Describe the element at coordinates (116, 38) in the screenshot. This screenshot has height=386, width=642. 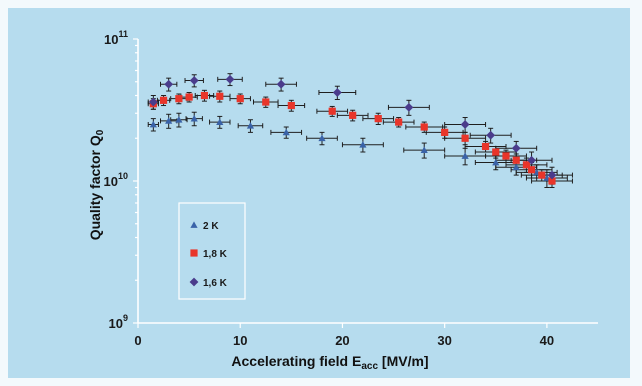
I see `y-tick-label: 1011` at that location.